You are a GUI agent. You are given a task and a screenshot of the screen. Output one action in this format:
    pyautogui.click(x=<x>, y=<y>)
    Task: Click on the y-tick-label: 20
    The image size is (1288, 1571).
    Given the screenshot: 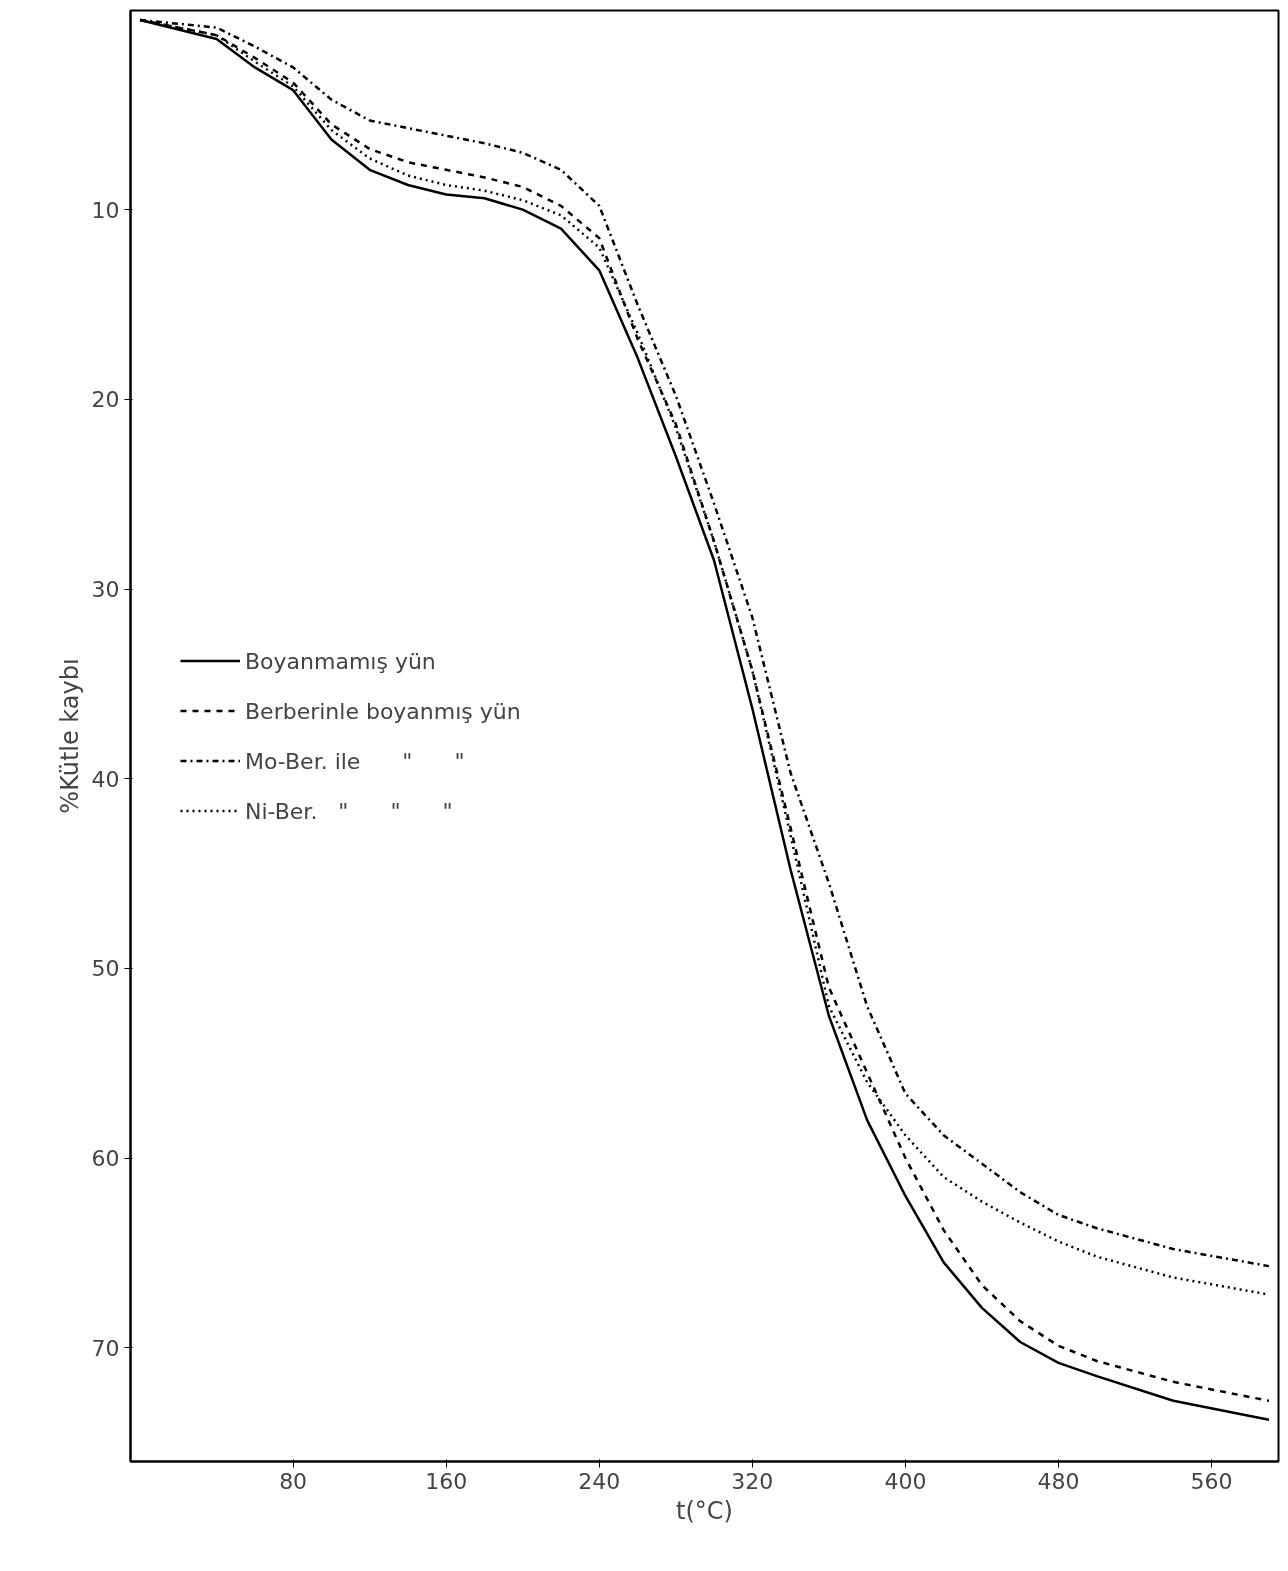 What is the action you would take?
    pyautogui.click(x=105, y=400)
    